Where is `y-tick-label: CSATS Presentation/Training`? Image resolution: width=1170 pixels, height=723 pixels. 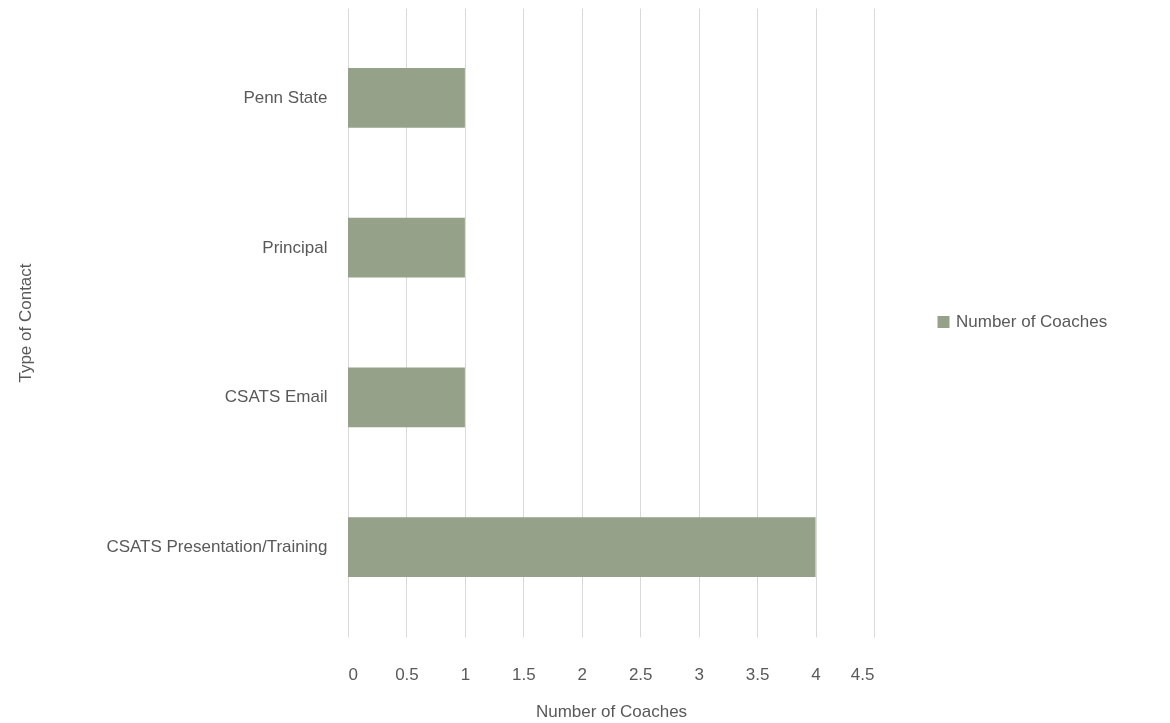
y-tick-label: CSATS Presentation/Training is located at coordinates (217, 547).